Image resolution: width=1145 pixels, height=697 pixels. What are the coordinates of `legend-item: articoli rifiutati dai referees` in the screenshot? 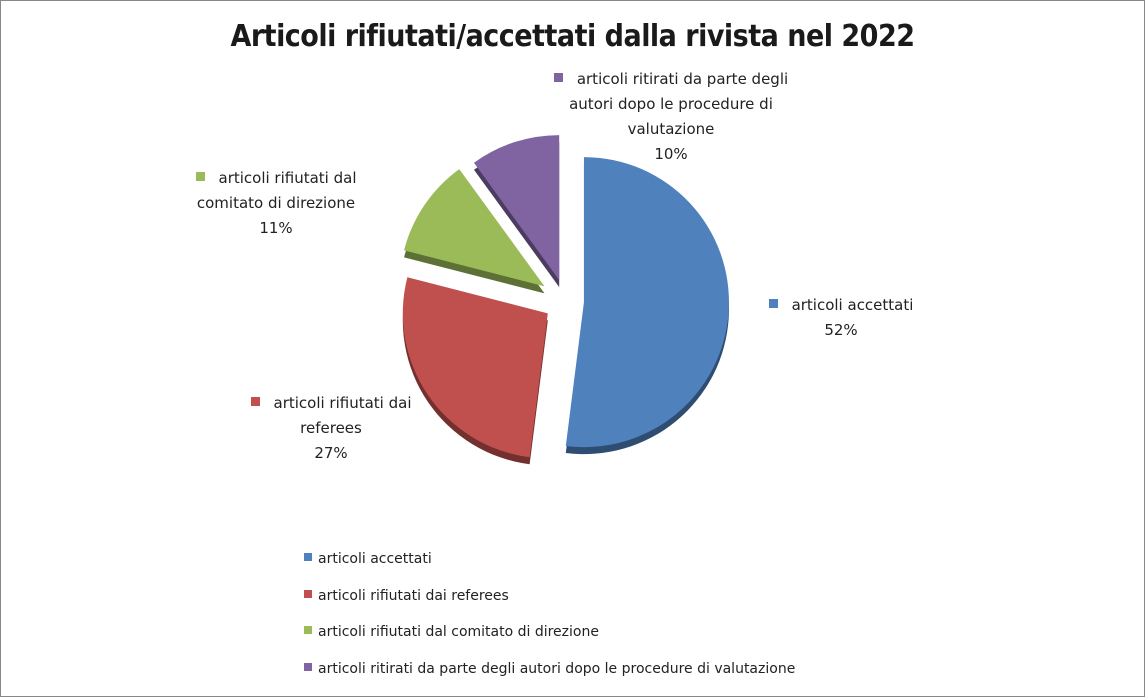 It's located at (406, 596).